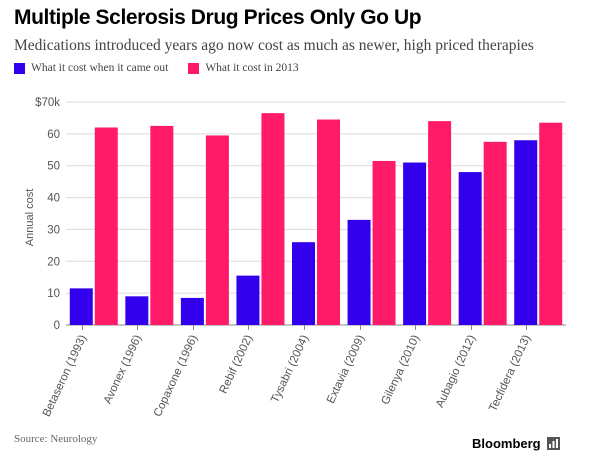 The image size is (600, 473). I want to click on y-axis-title: Annual cost, so click(30, 217).